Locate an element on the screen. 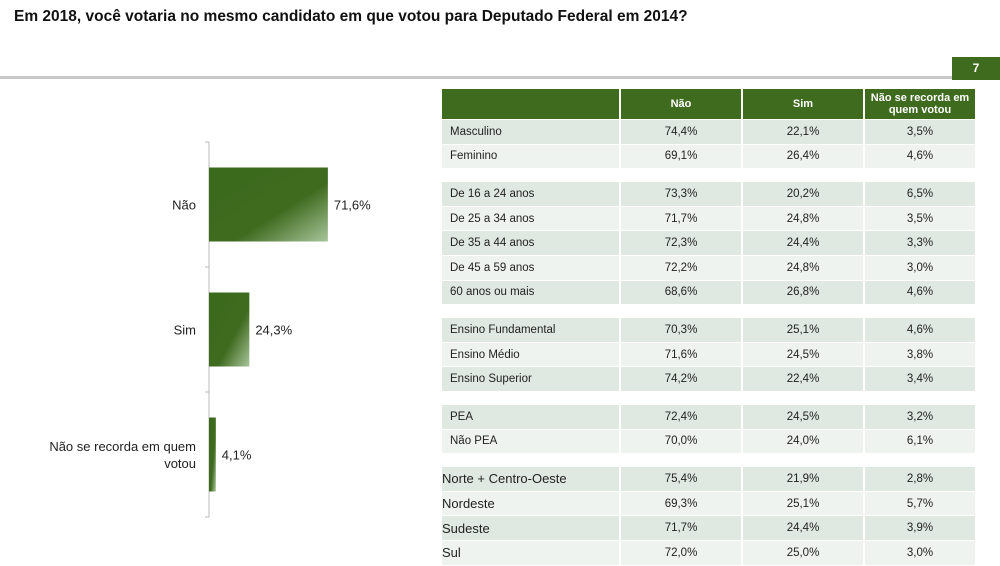 The image size is (1000, 566). table-row: Sul 72,0% 25,0% 3,0% is located at coordinates (708, 552).